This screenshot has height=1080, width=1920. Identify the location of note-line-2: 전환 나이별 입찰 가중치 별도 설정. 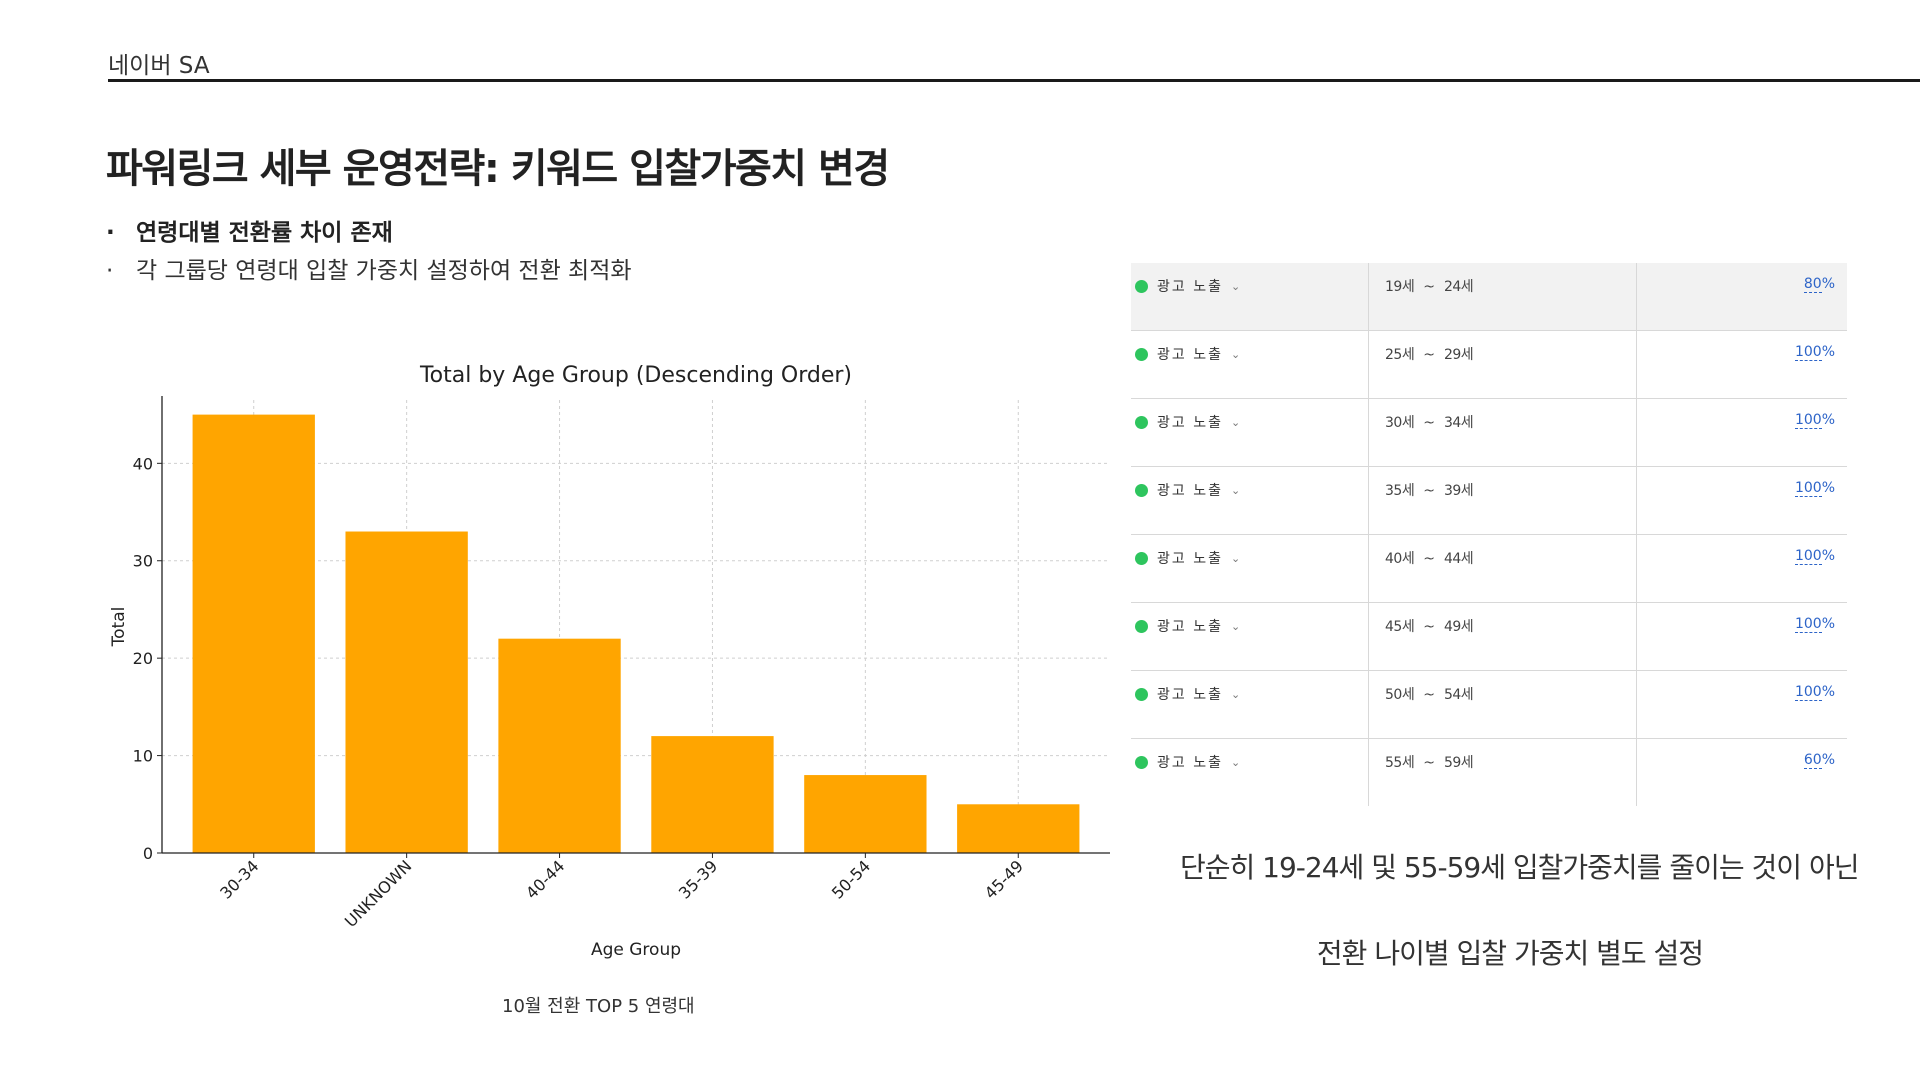
(1510, 953).